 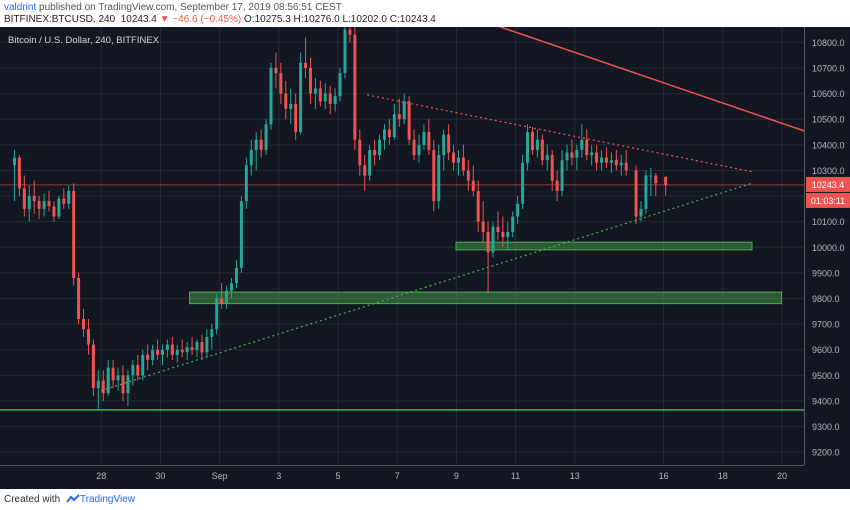 What do you see at coordinates (828, 171) in the screenshot?
I see `price-tick-label: 10300.0` at bounding box center [828, 171].